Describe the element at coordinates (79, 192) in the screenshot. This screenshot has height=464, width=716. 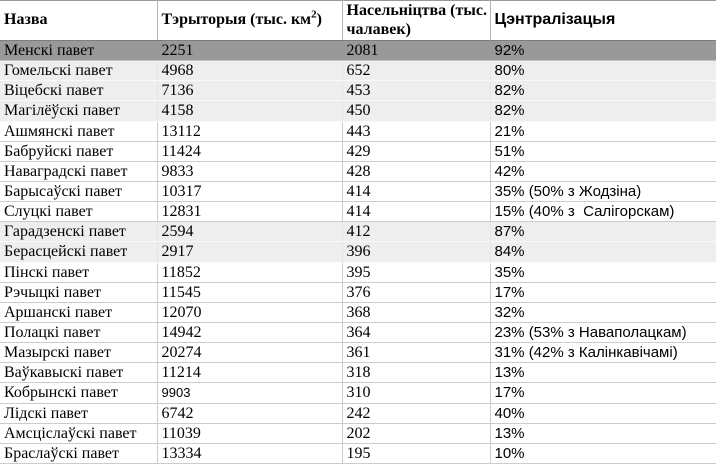
I see `district-name-cell: Барысаўскі павет` at that location.